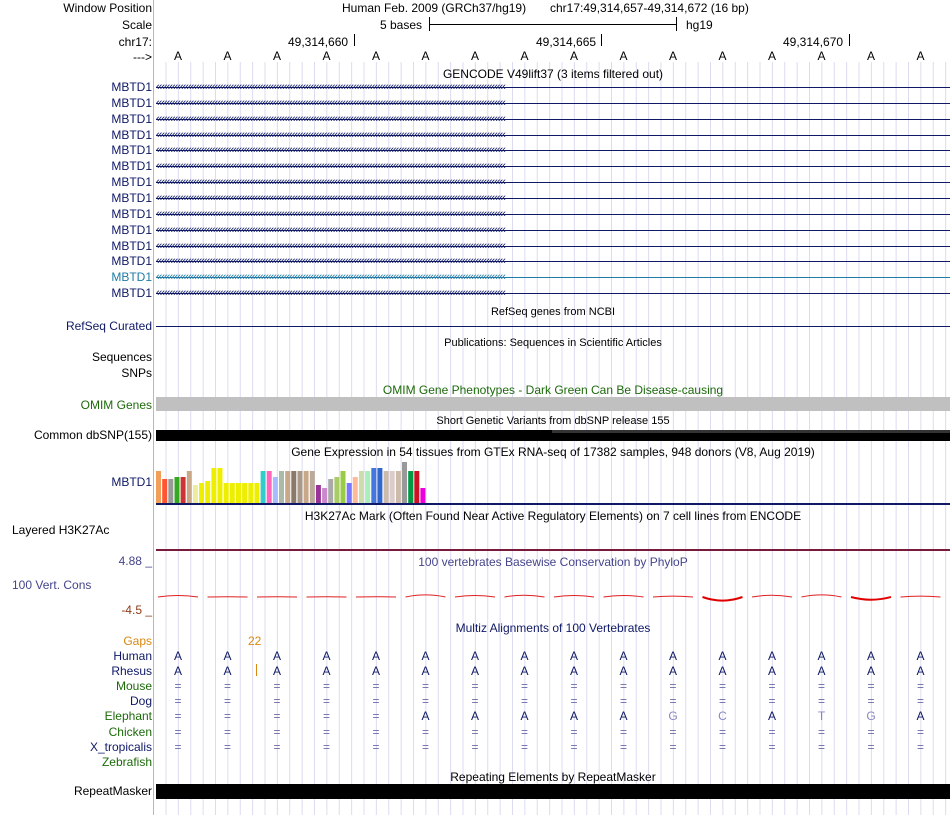 This screenshot has height=815, width=950. I want to click on multiz-species-label: Human, so click(132, 656).